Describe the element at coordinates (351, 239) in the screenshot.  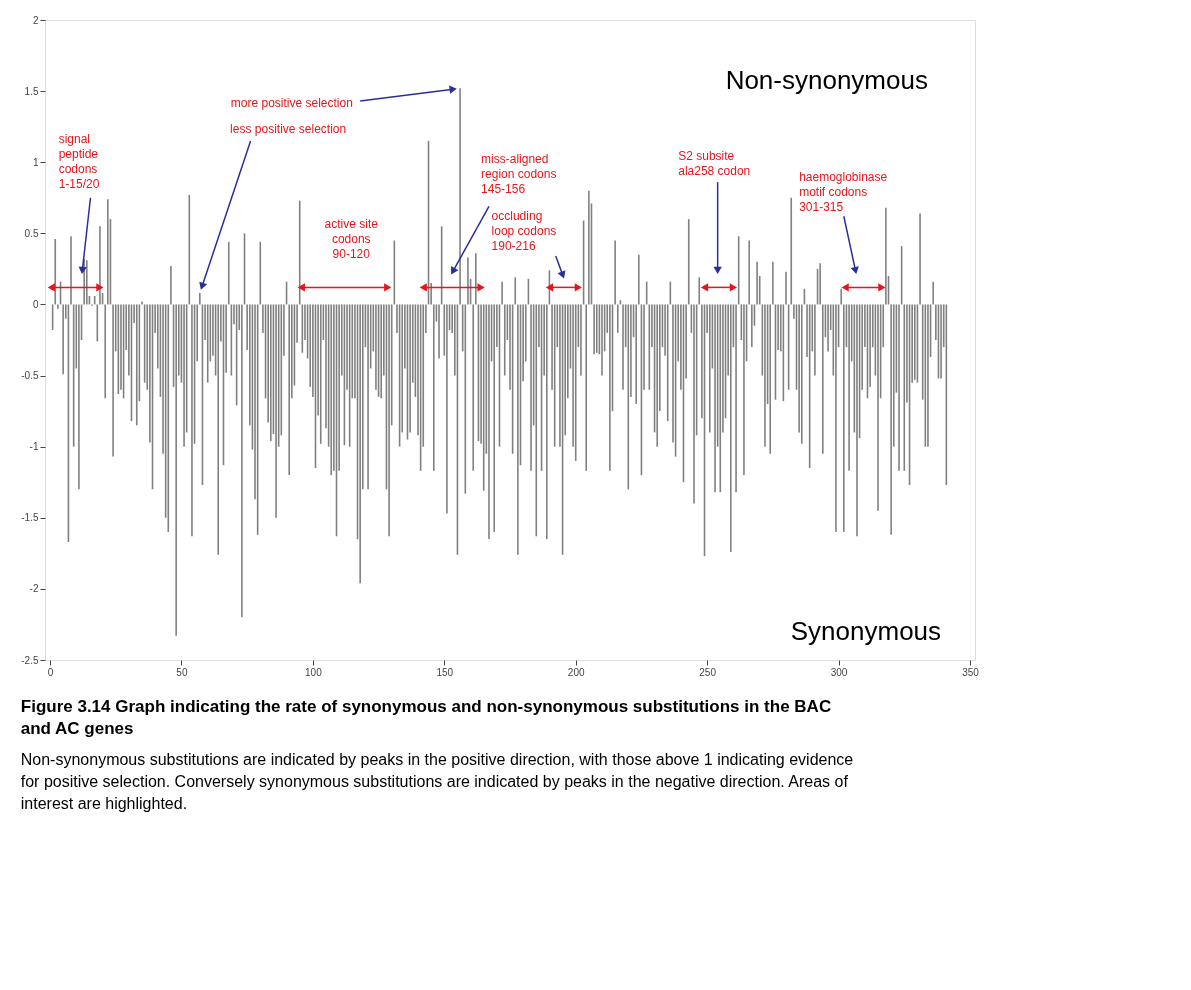
I see `annotation: active site codons 90-120` at that location.